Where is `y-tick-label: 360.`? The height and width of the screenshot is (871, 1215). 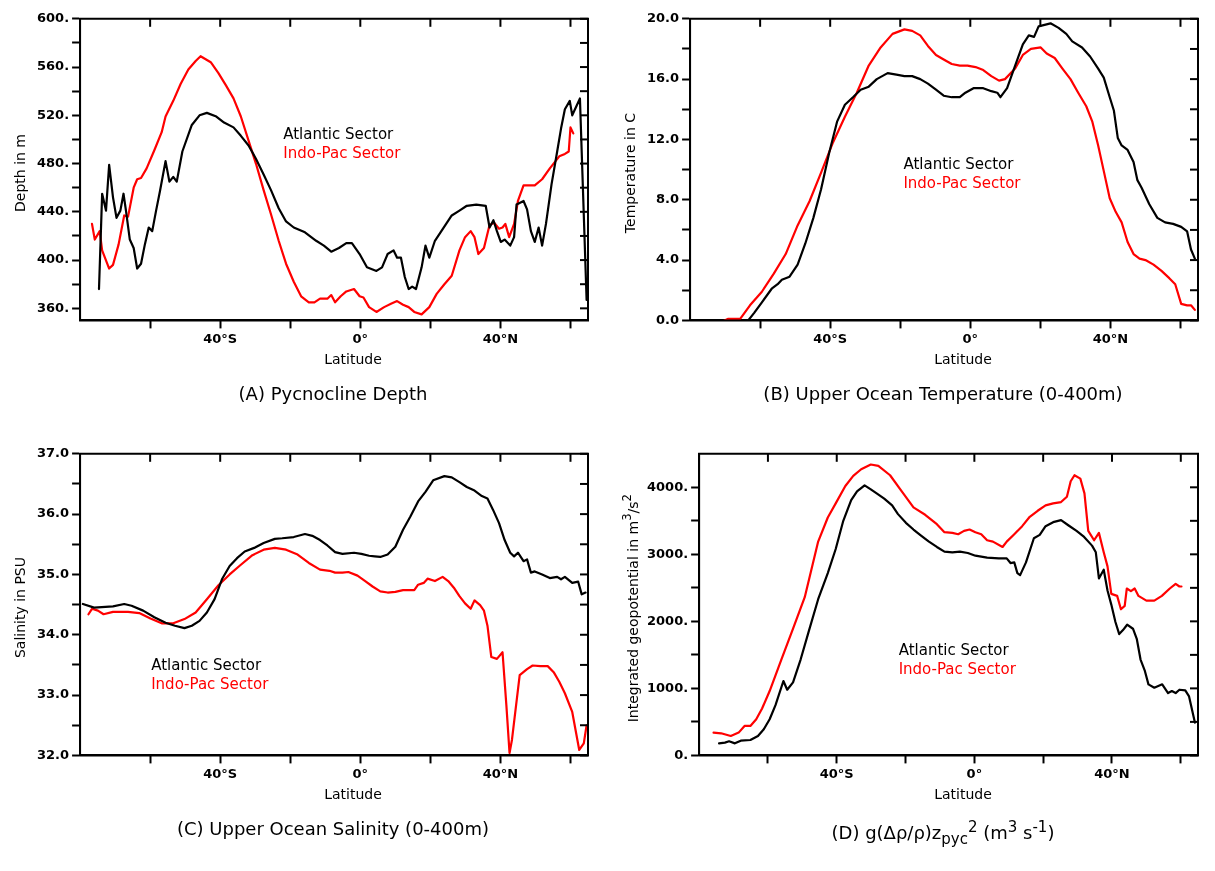
y-tick-label: 360. is located at coordinates (53, 307).